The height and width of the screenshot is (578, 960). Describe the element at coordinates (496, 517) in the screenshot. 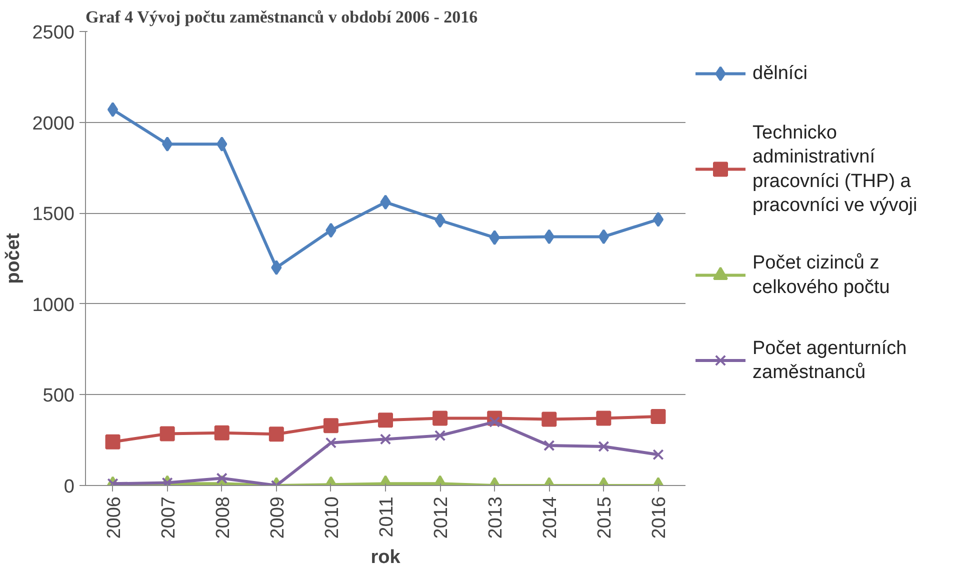

I see `x-tick-label: 2013` at that location.